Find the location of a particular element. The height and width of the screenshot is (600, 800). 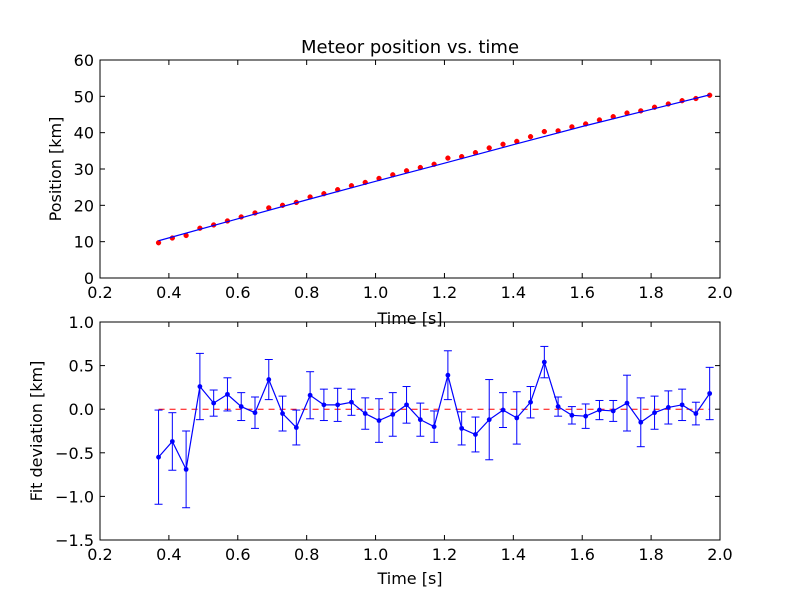

deviation-x-tick-label: 0.4 is located at coordinates (168, 554).